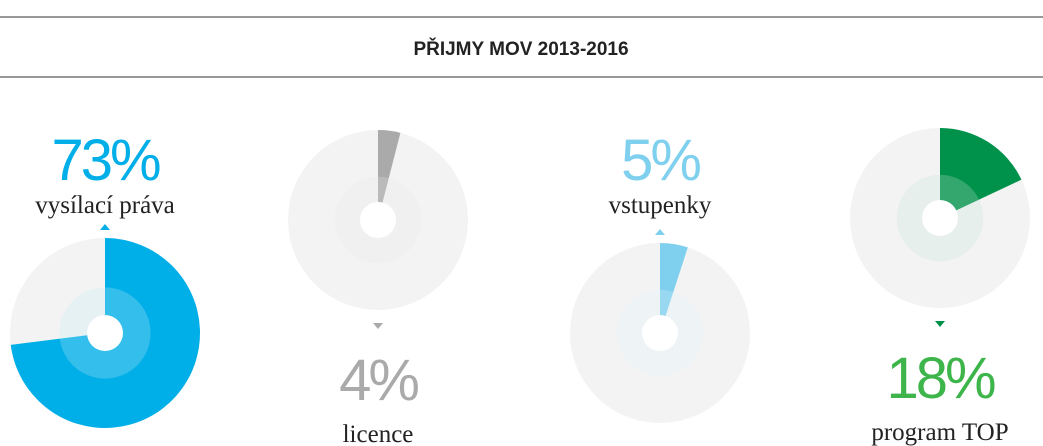 The height and width of the screenshot is (446, 1043). Describe the element at coordinates (105, 160) in the screenshot. I see `value-label: 73%` at that location.